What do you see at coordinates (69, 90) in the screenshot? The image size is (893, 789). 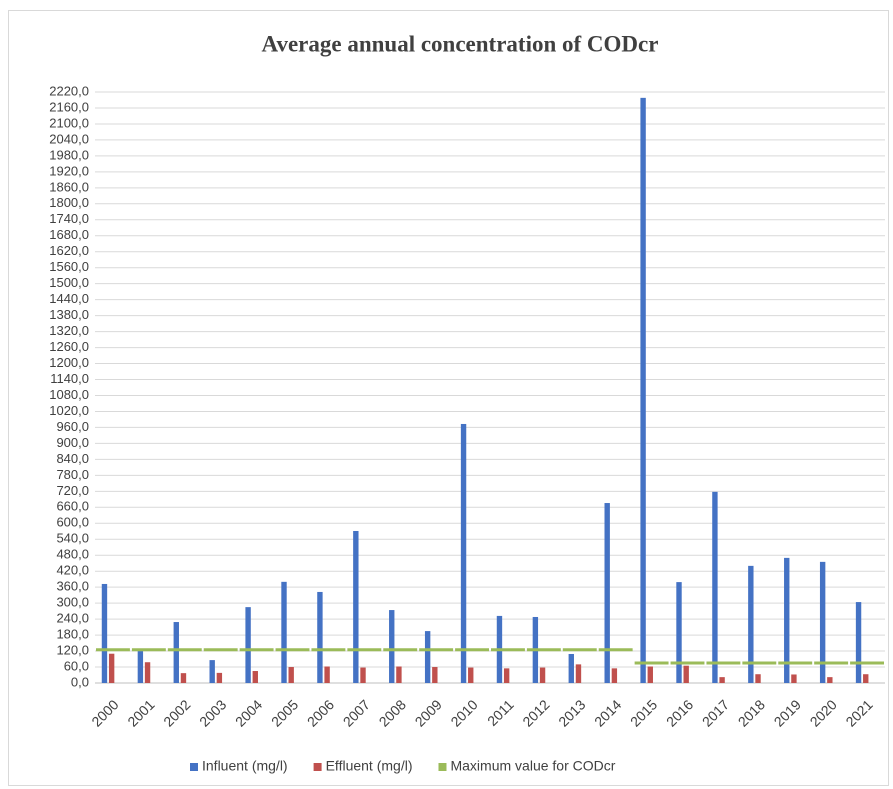 I see `y-tick-label: 2220,0` at bounding box center [69, 90].